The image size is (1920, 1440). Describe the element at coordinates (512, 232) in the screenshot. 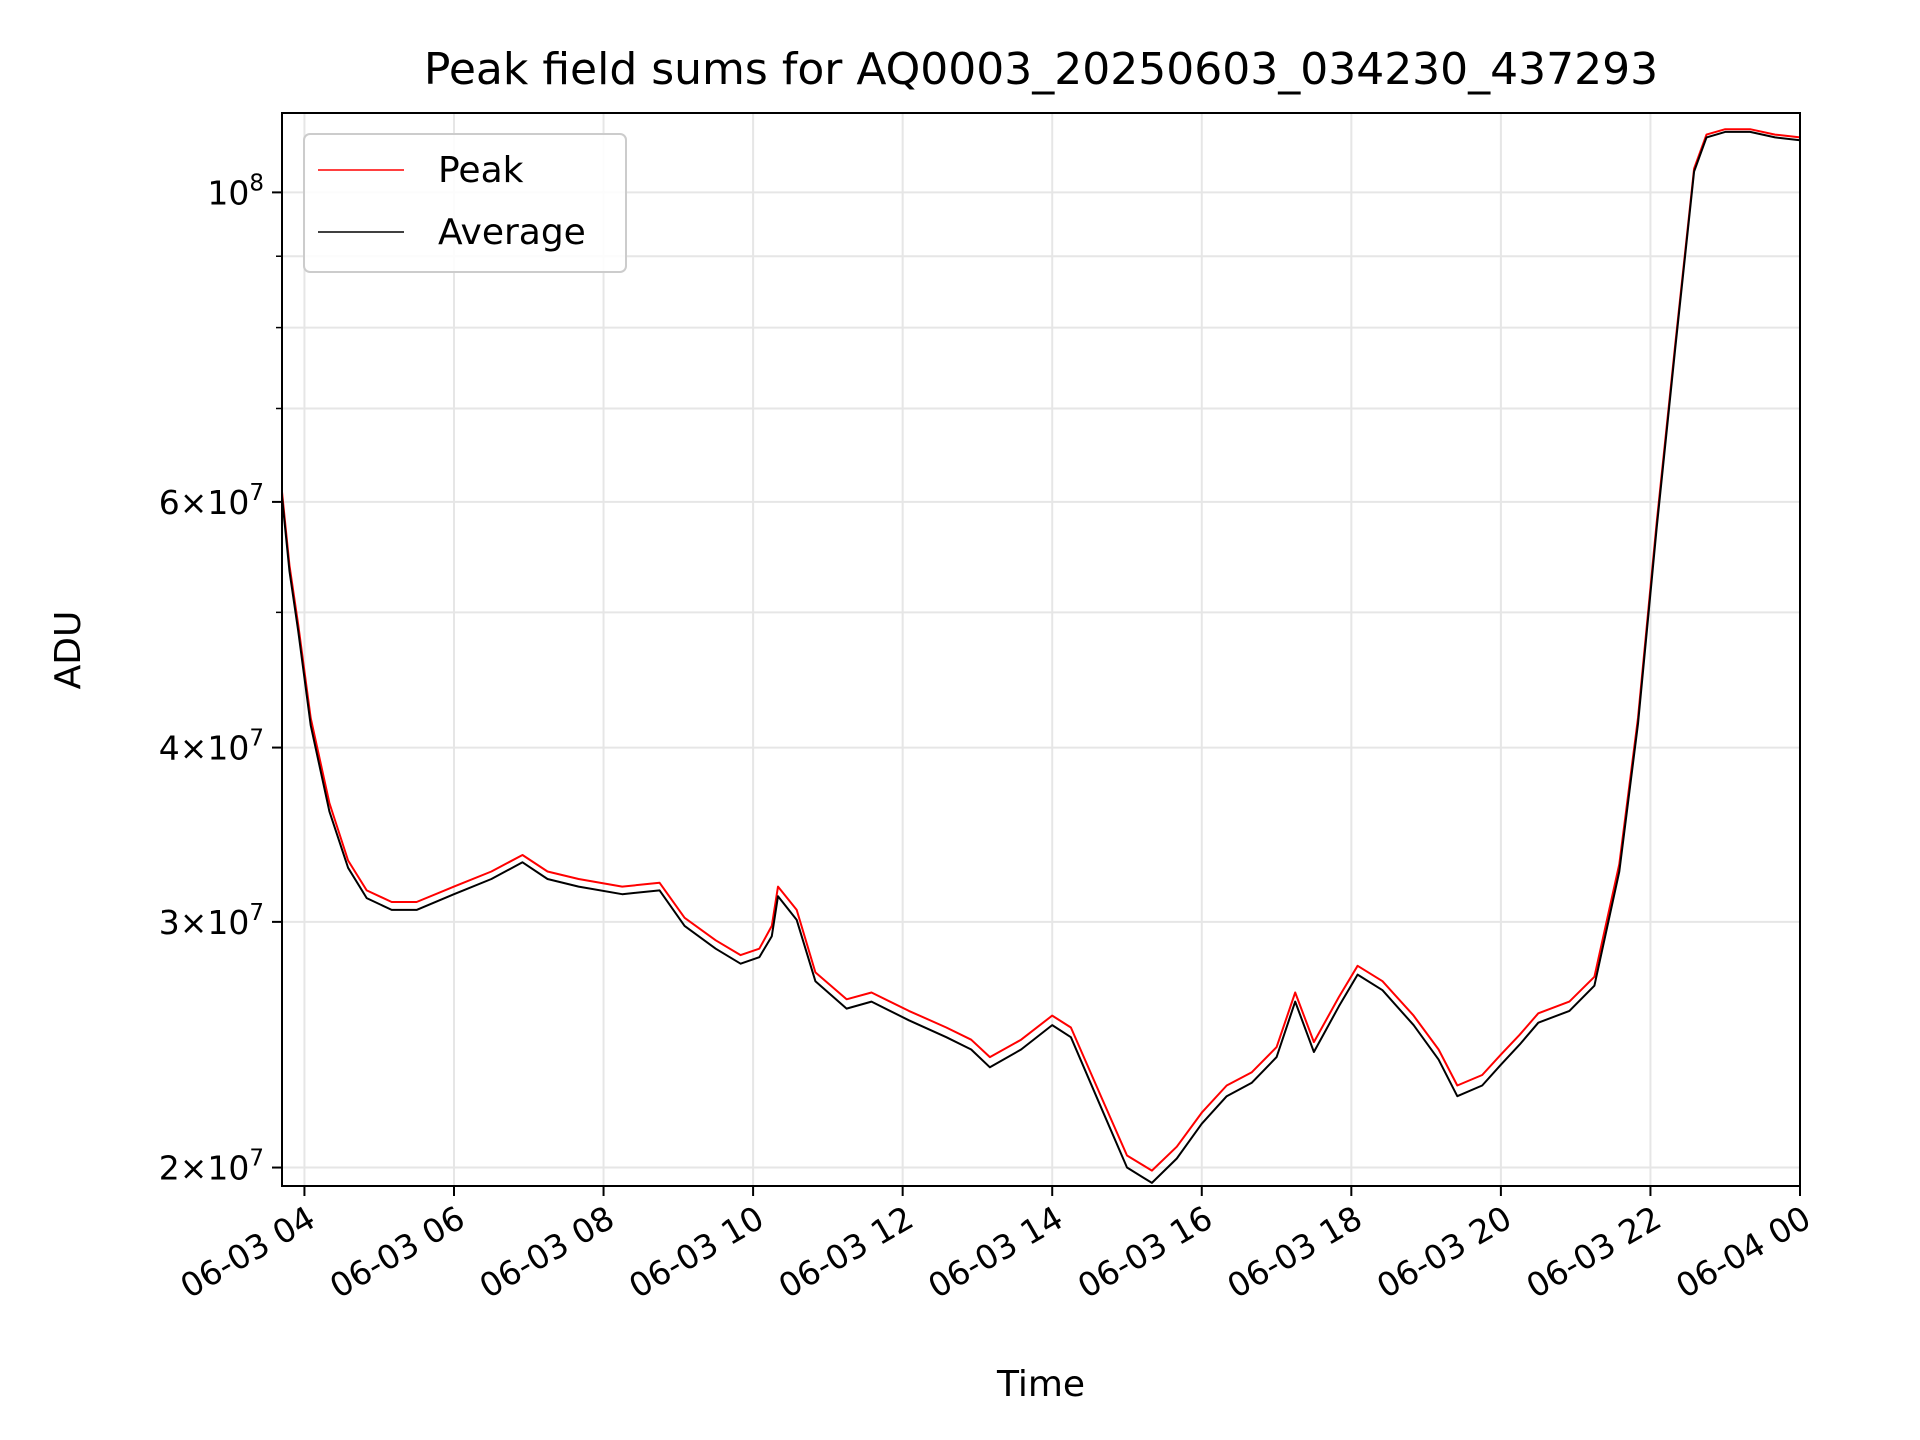

I see `legend-label-average: Average` at that location.